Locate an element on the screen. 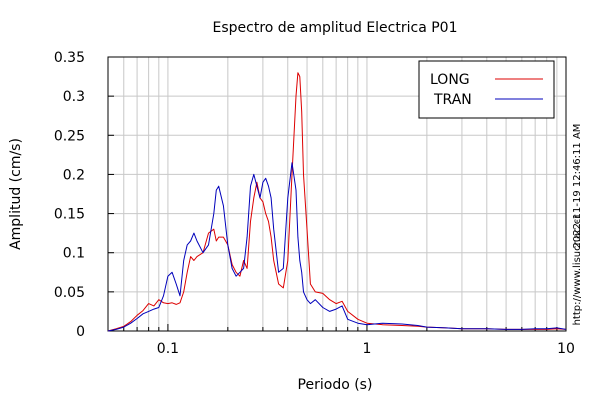  x-tick-label: 1 is located at coordinates (366, 349).